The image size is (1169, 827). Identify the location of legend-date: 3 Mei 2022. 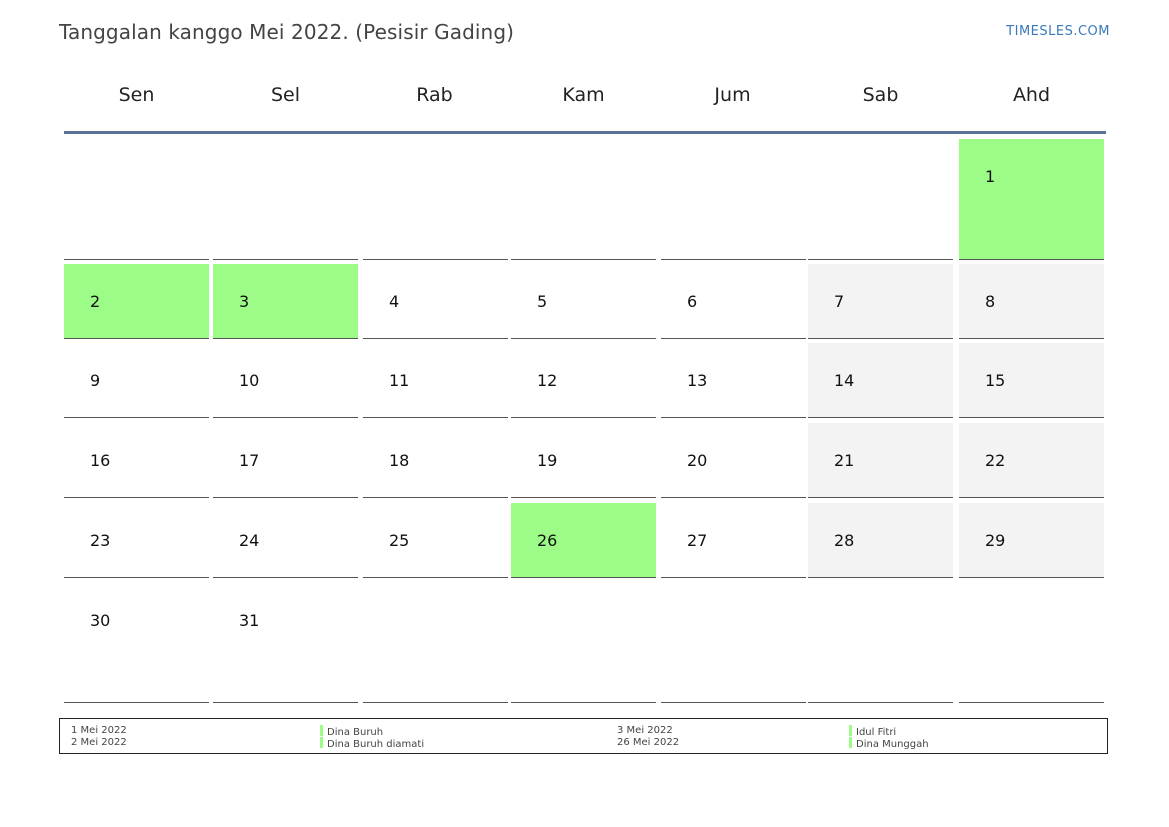
(645, 730).